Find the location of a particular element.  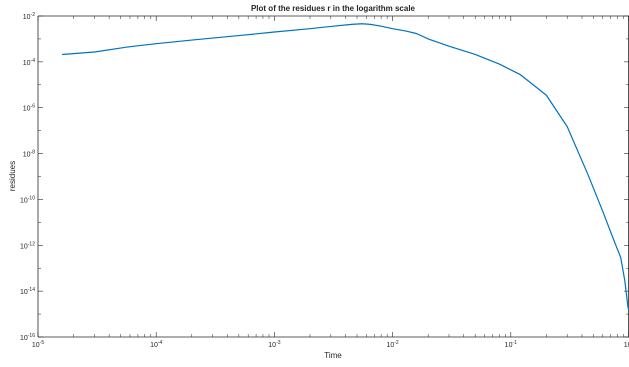

x-tick-exponent: -1 is located at coordinates (514, 343).